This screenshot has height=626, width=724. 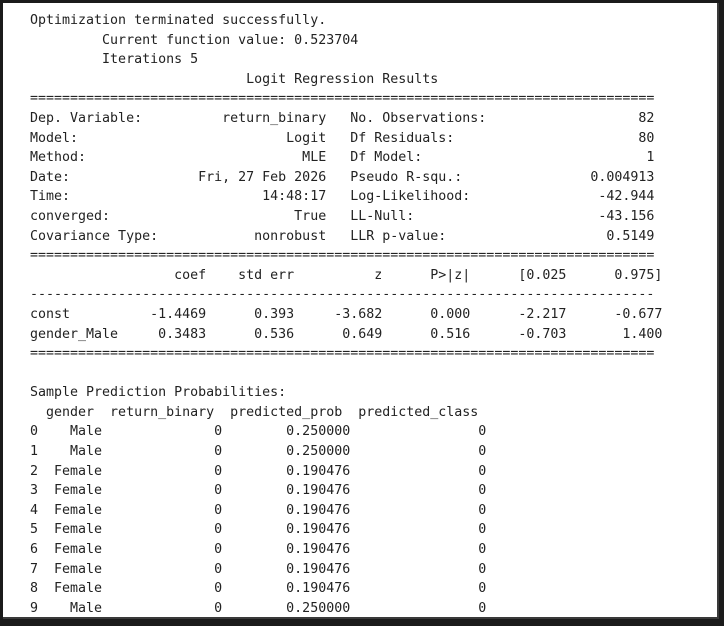 I want to click on sample-row: 5 Female 0 0.190476 0, so click(x=258, y=530).